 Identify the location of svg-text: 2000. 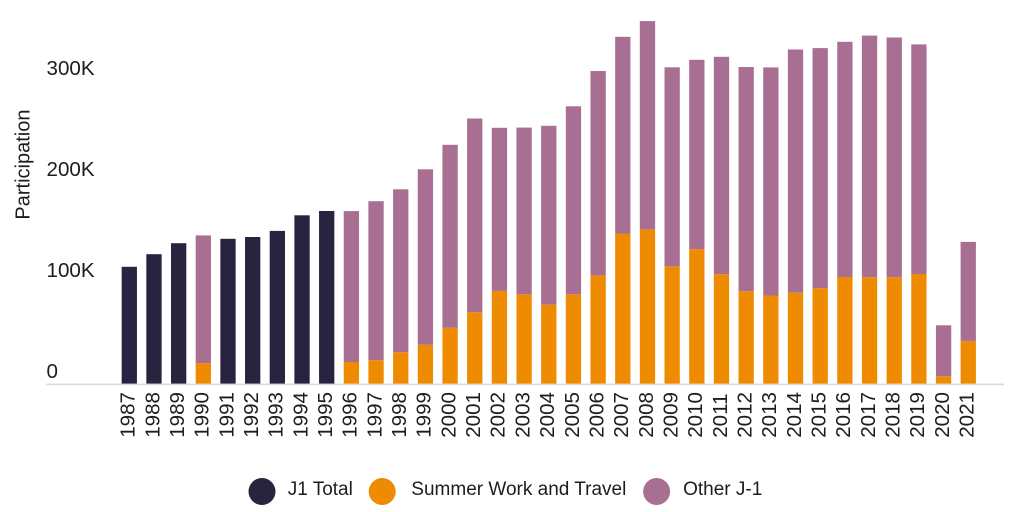
(448, 415).